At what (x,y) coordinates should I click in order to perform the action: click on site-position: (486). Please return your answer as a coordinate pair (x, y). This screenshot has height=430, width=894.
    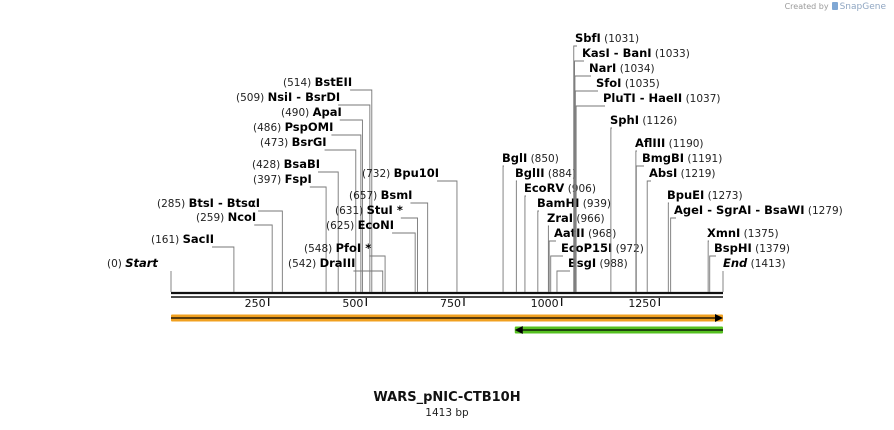
    Looking at the image, I should click on (267, 128).